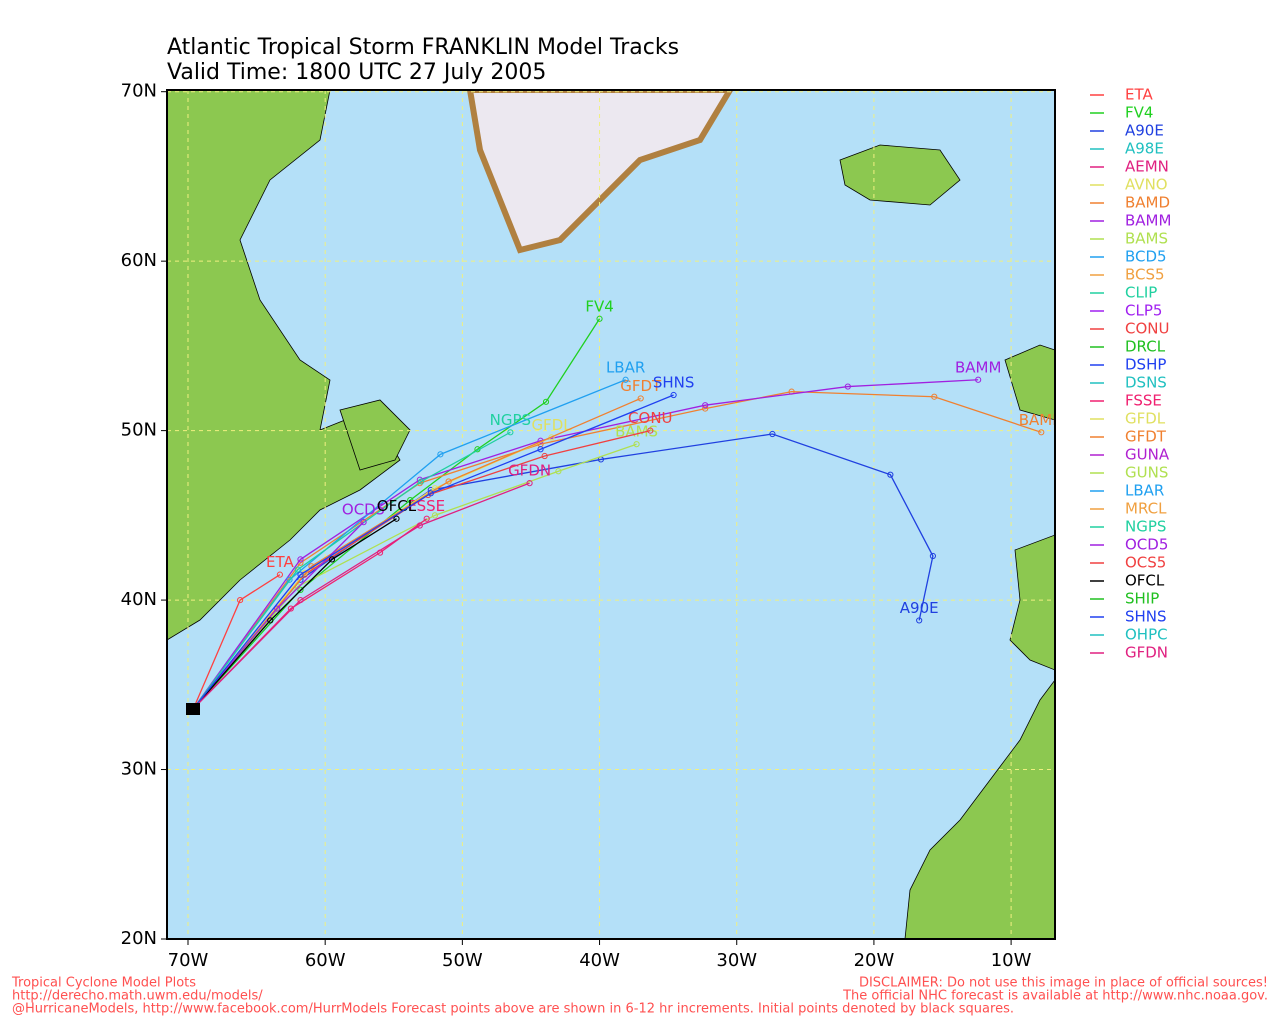 The height and width of the screenshot is (1024, 1280). What do you see at coordinates (1145, 581) in the screenshot?
I see `legend-label: OFCL` at bounding box center [1145, 581].